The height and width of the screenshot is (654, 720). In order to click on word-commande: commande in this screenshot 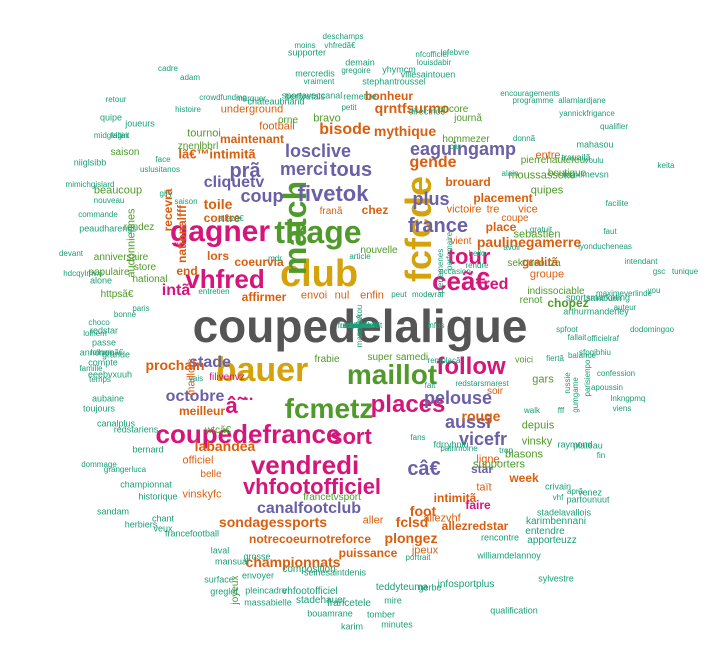, I will do `click(98, 214)`.